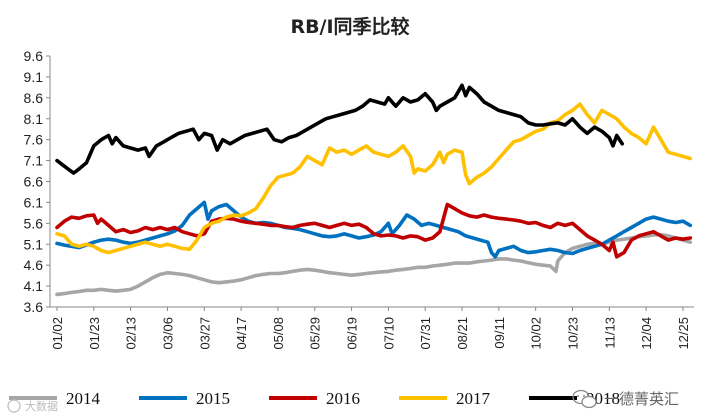 This screenshot has width=707, height=416. I want to click on x-tick-label: 02/13, so click(131, 333).